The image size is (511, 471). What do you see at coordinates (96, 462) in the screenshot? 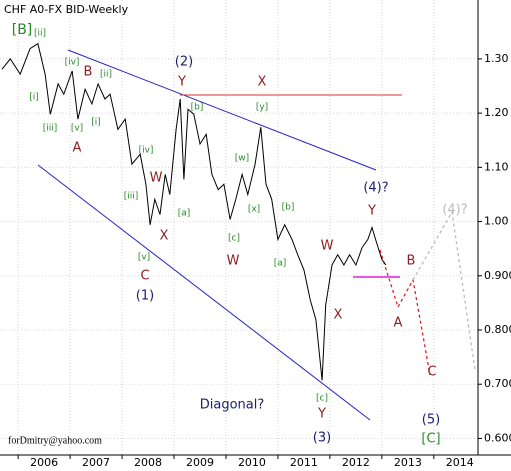
I see `x-tick-label: 2007` at bounding box center [96, 462].